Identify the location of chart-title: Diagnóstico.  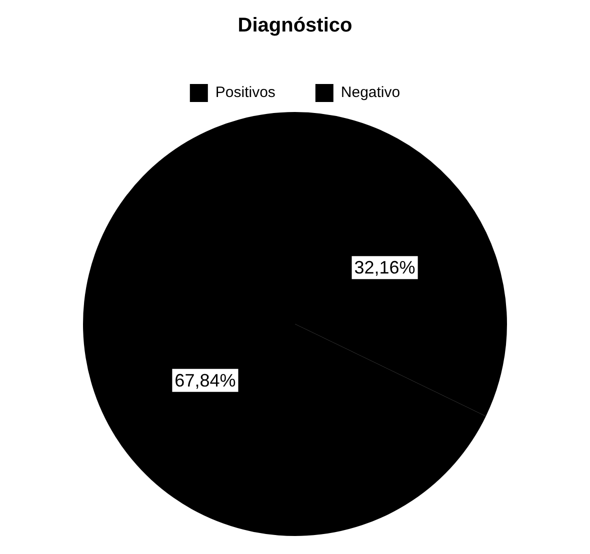
(295, 25).